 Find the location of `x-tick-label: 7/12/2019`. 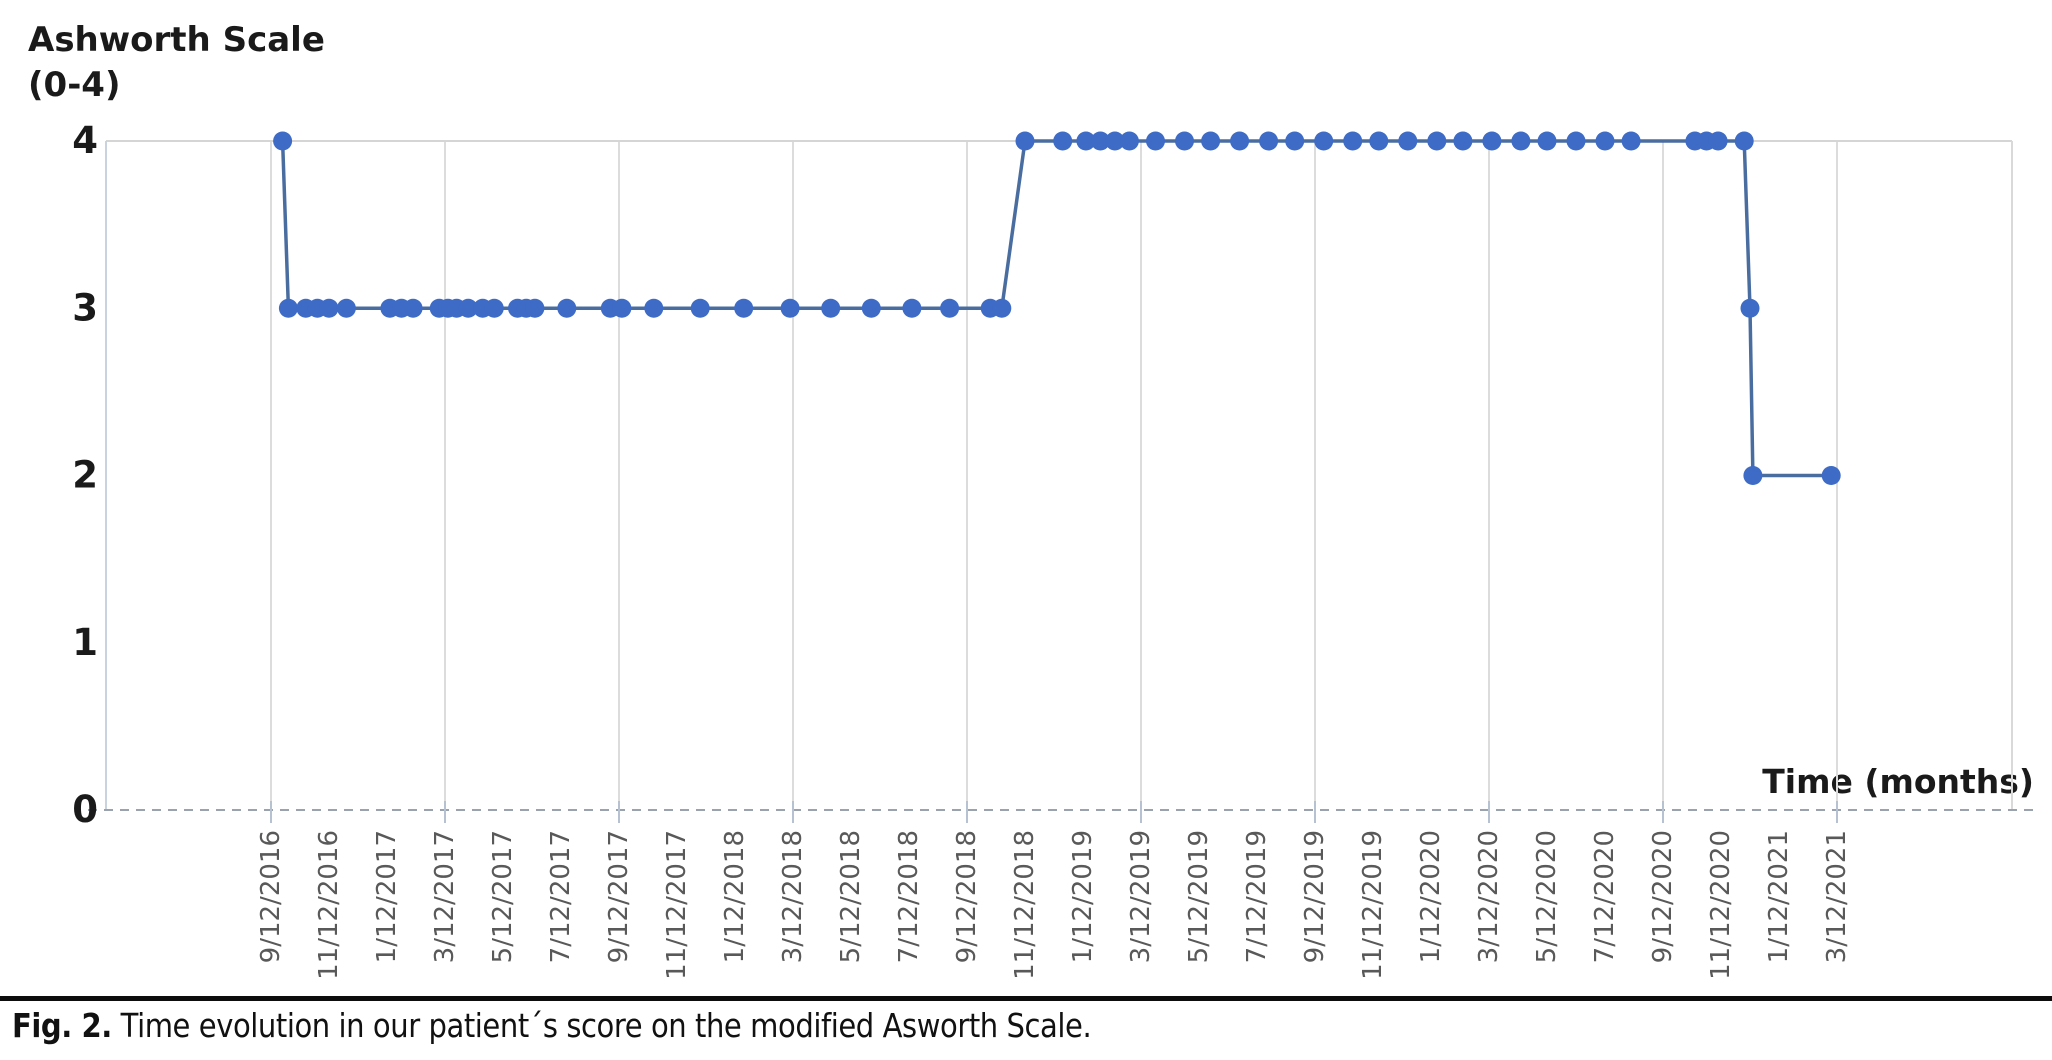

x-tick-label: 7/12/2019 is located at coordinates (1257, 896).